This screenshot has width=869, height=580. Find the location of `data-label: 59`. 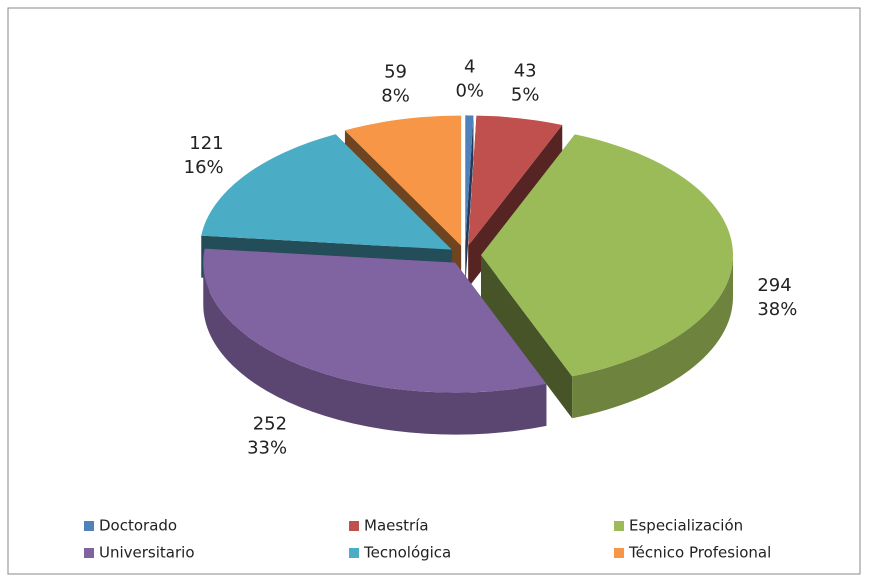

data-label: 59 is located at coordinates (395, 72).